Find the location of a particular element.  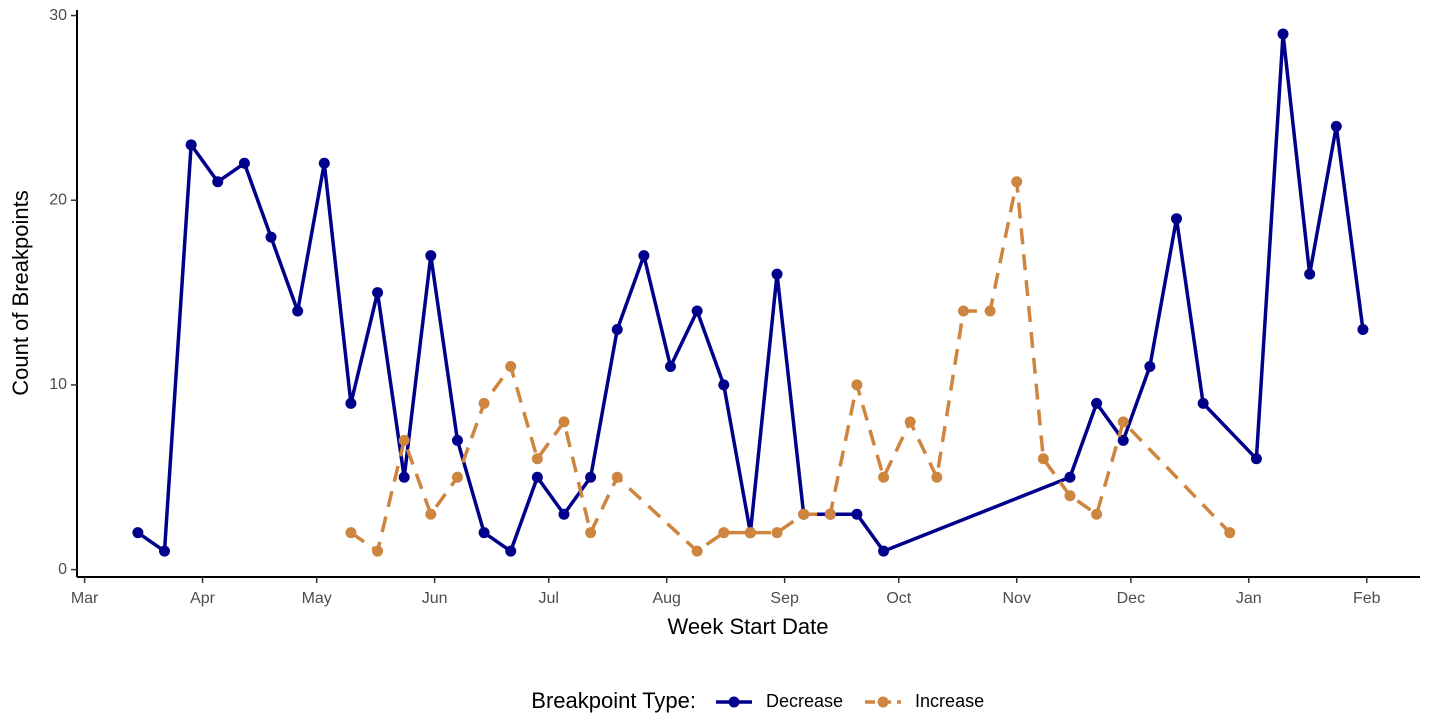

x-tick-label: Mar is located at coordinates (85, 598).